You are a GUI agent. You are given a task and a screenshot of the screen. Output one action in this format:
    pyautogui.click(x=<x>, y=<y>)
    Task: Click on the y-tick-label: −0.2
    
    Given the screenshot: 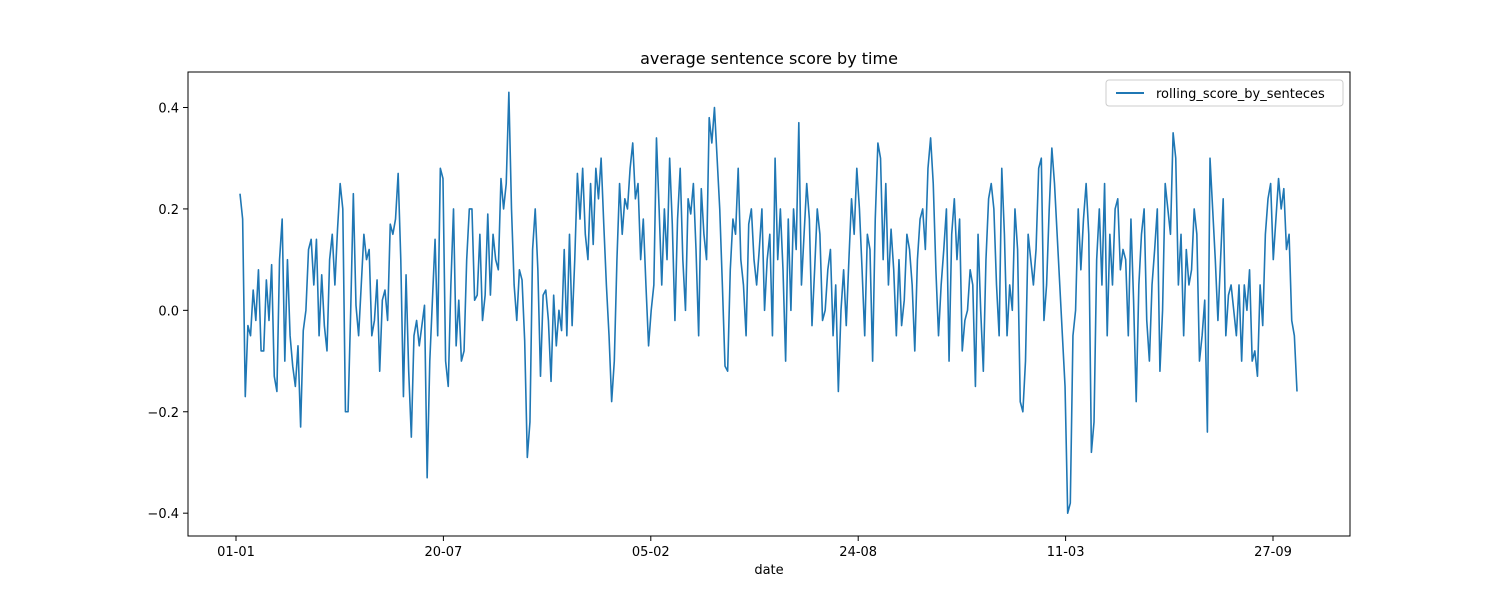 What is the action you would take?
    pyautogui.click(x=163, y=413)
    